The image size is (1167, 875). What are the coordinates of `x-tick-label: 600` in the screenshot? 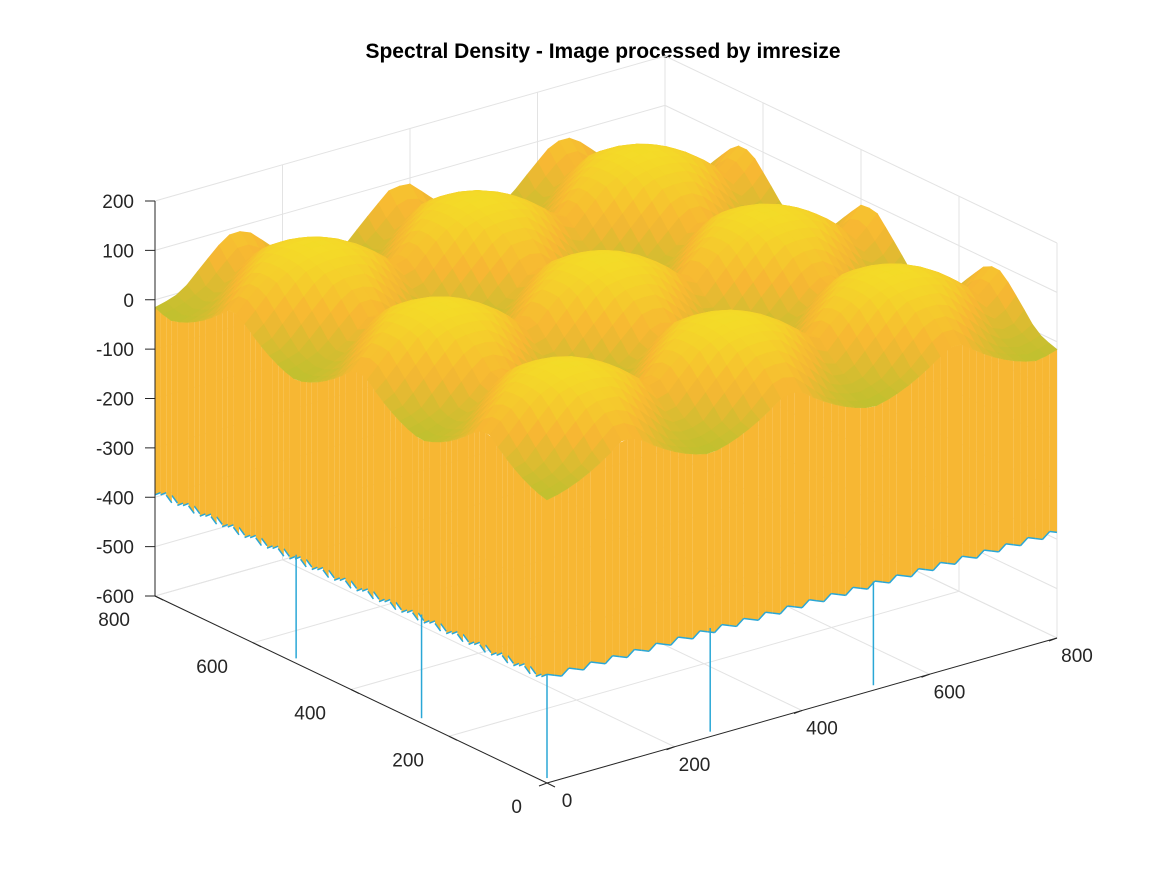 It's located at (950, 692).